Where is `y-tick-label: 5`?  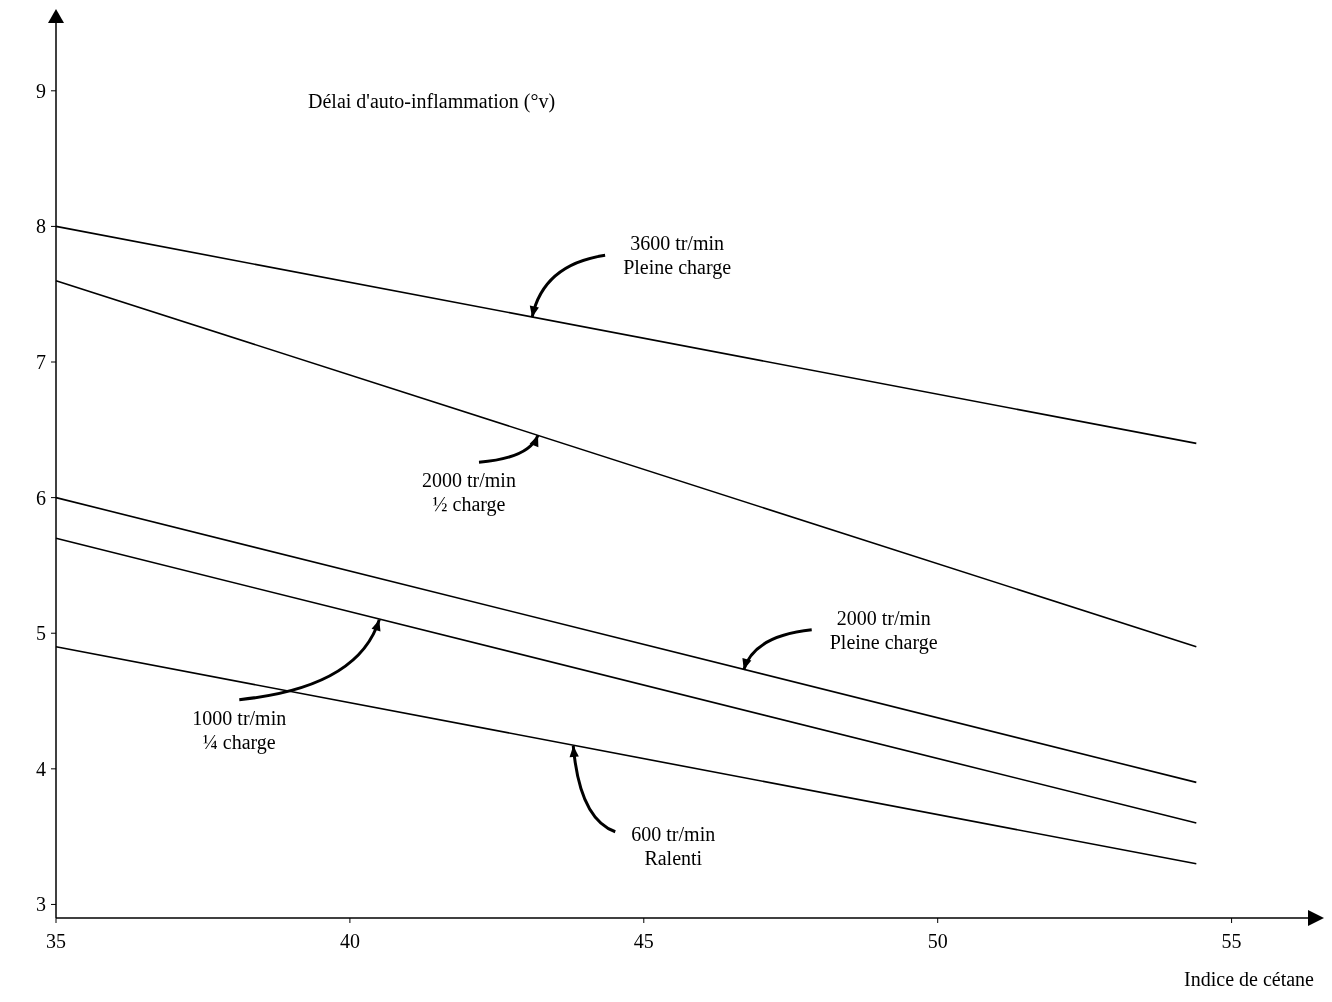 y-tick-label: 5 is located at coordinates (41, 633).